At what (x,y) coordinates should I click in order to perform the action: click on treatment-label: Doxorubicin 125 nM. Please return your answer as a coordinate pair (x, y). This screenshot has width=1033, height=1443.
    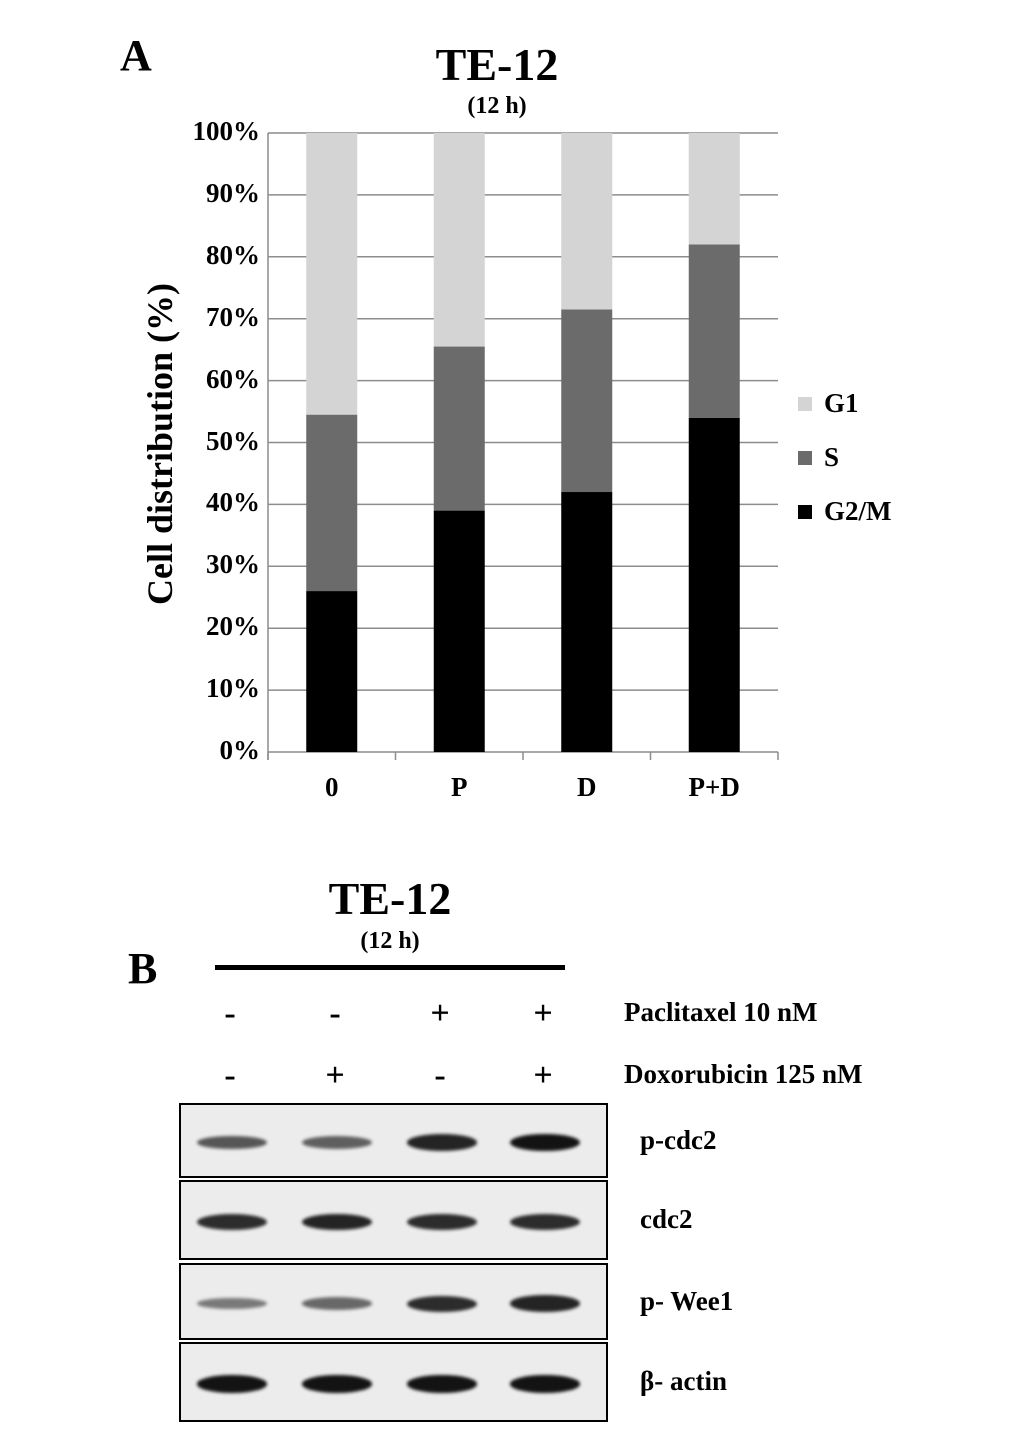
    Looking at the image, I should click on (743, 1074).